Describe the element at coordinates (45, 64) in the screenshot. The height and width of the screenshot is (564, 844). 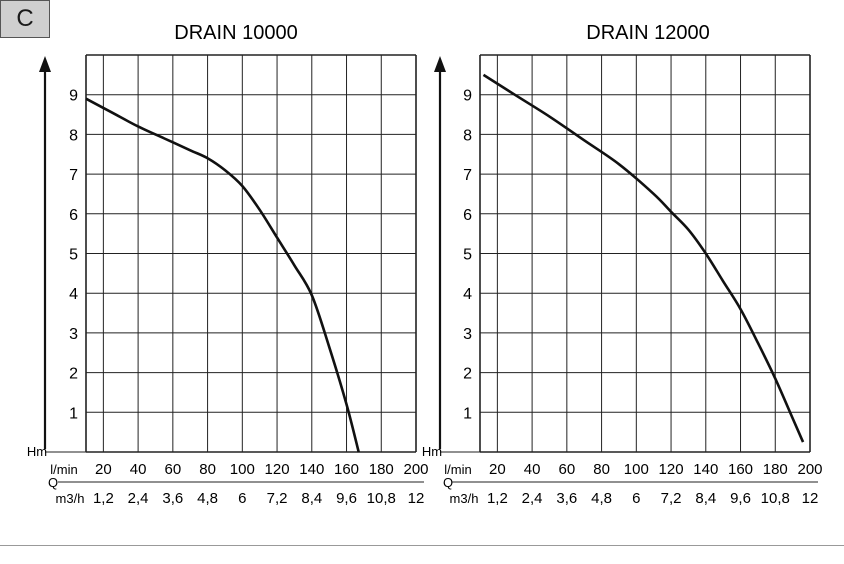
I see `chart1-y-axis-arrow-head` at that location.